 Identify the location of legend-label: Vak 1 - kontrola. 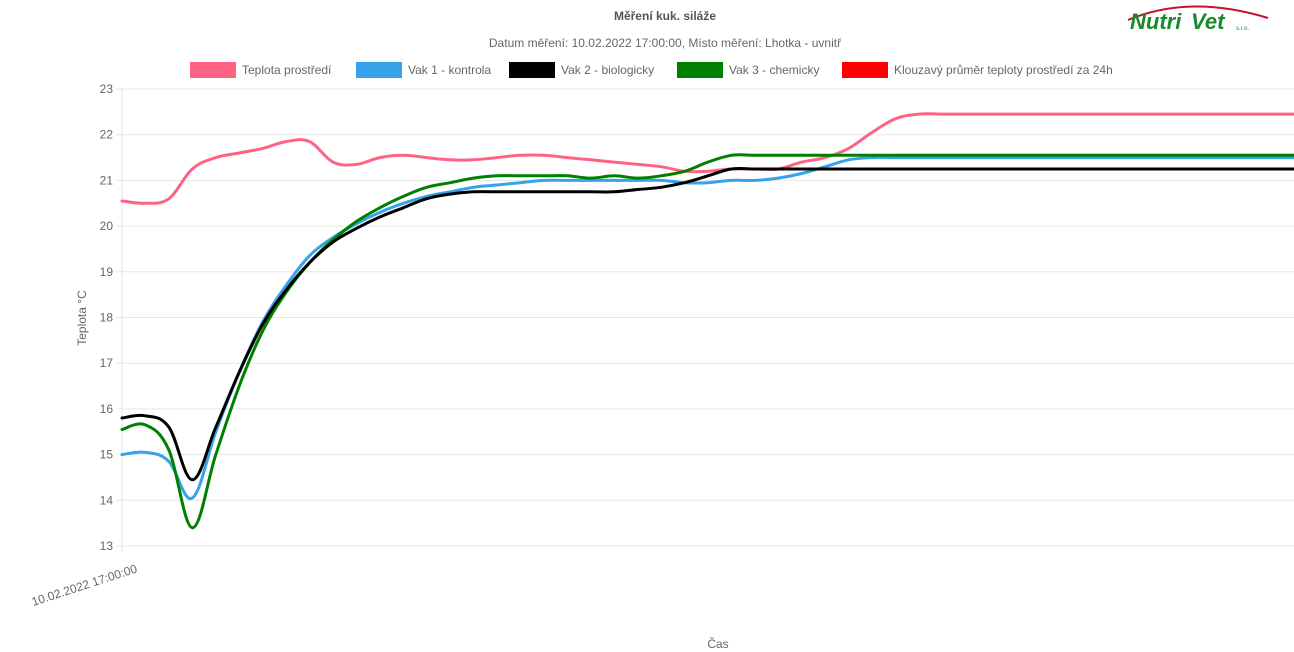
(449, 70).